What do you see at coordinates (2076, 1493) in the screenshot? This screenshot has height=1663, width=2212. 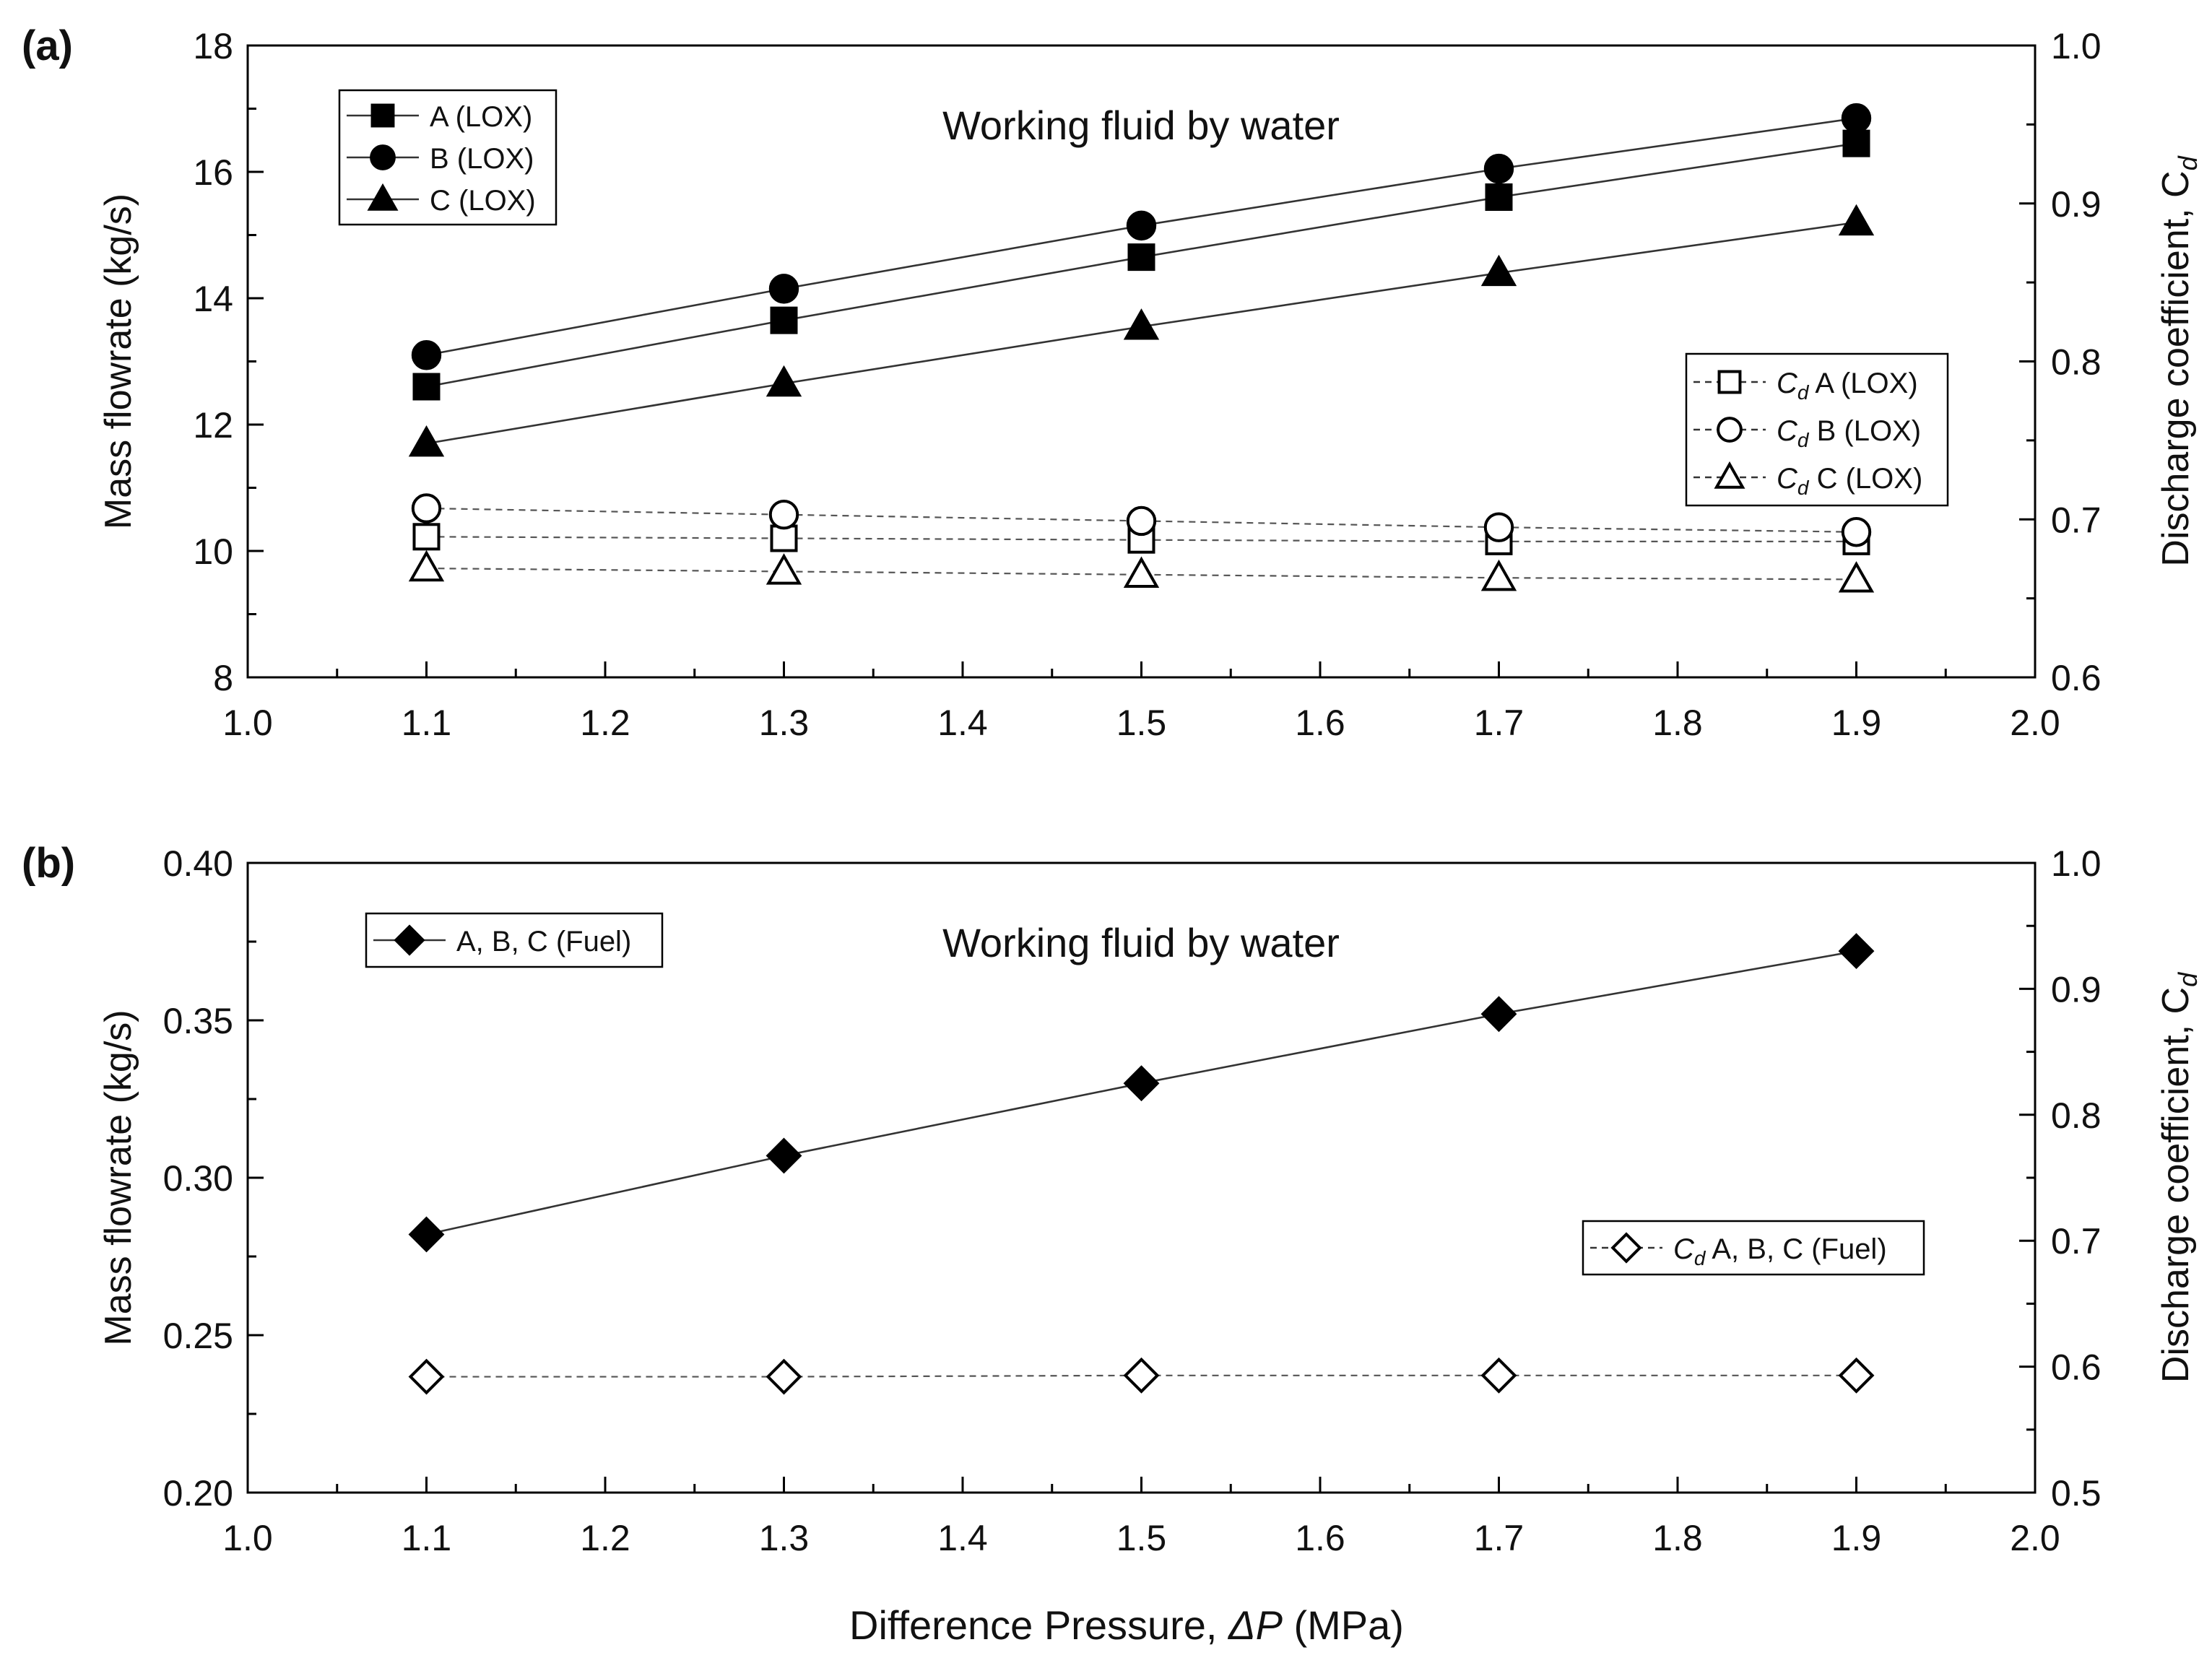 I see `panel-b-y2-tick-label: 0.5` at bounding box center [2076, 1493].